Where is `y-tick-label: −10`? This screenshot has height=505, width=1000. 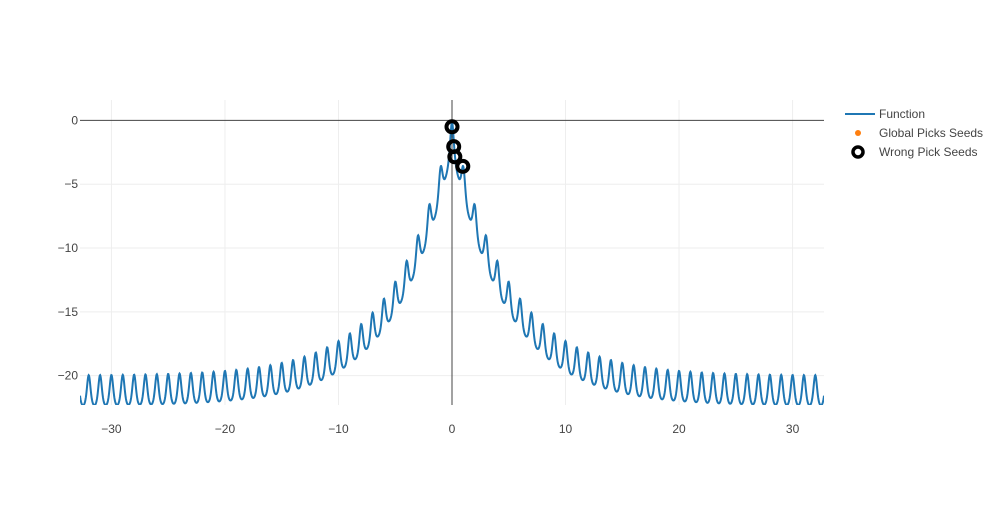
y-tick-label: −10 is located at coordinates (68, 248).